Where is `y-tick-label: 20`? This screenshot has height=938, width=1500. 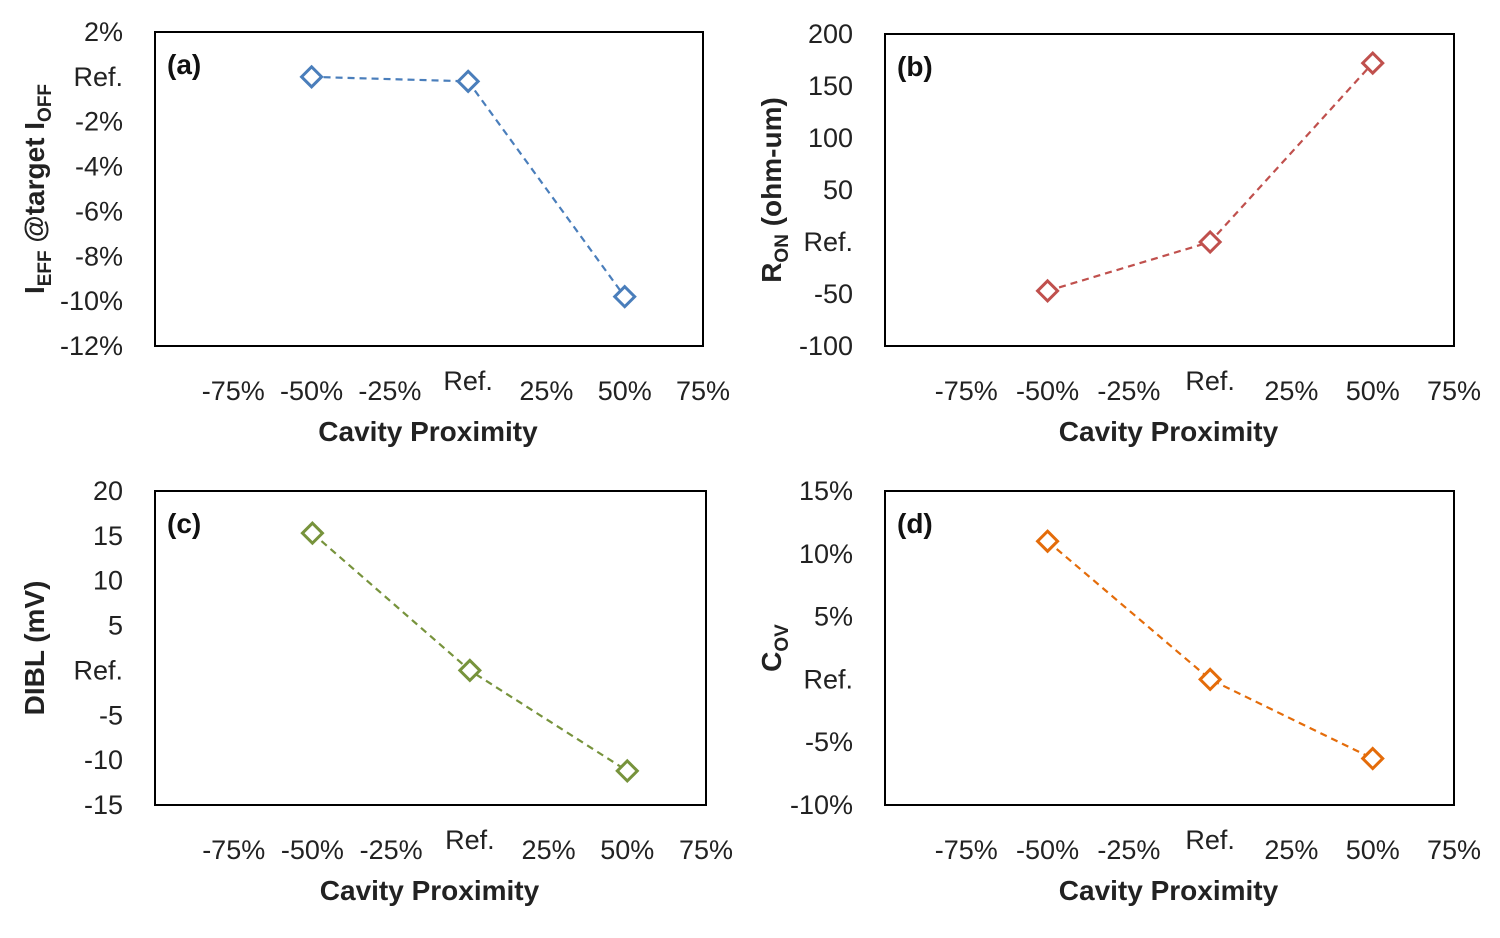 y-tick-label: 20 is located at coordinates (108, 491).